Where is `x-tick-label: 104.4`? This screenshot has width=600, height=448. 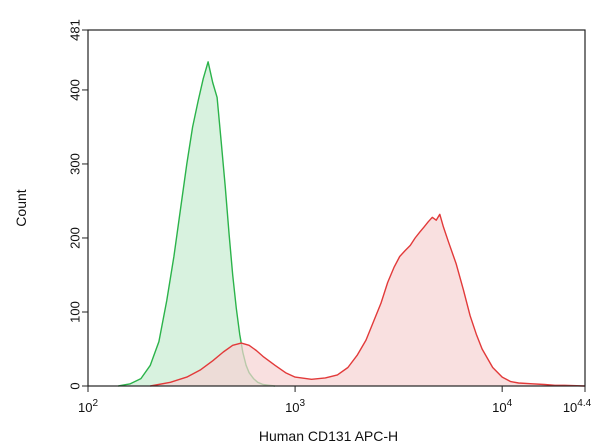 x-tick-label: 104.4 is located at coordinates (577, 406).